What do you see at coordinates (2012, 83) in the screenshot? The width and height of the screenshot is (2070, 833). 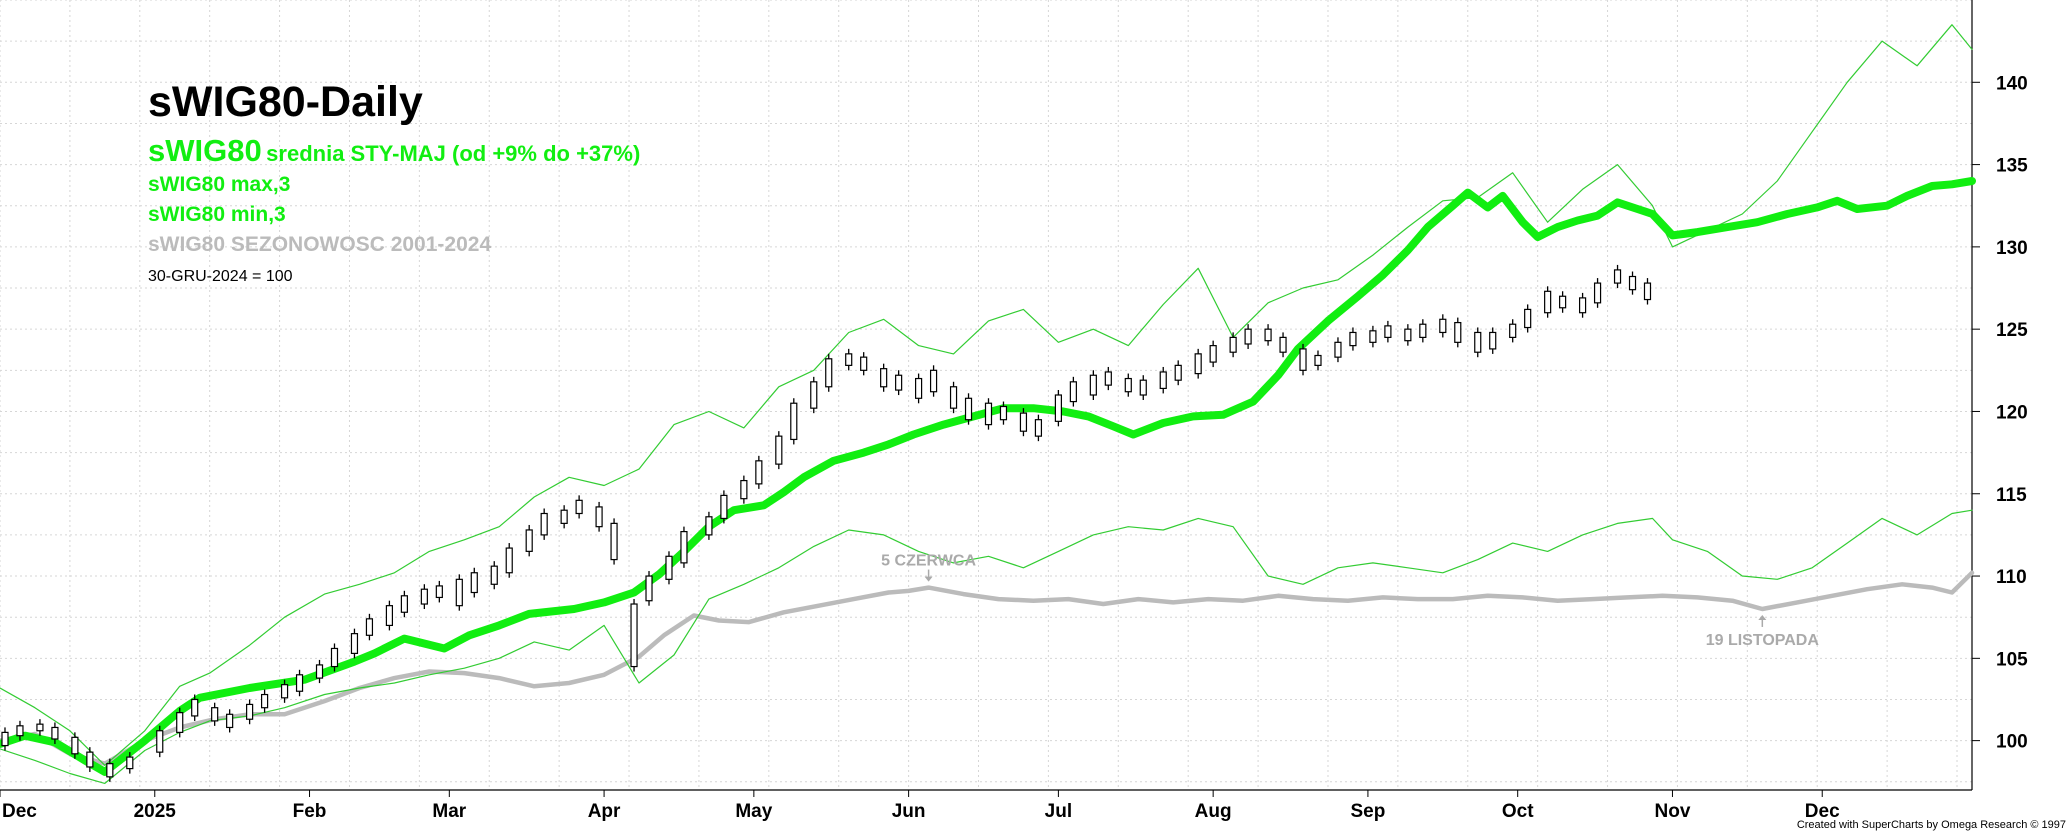 I see `y-tick-label: 140` at bounding box center [2012, 83].